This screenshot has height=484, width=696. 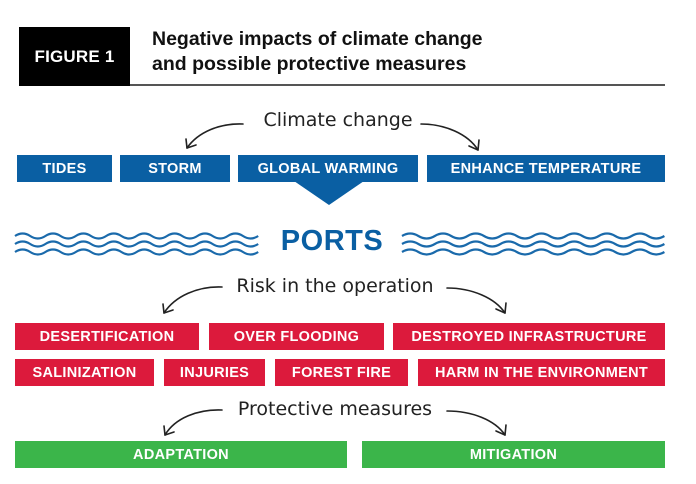 What do you see at coordinates (74, 56) in the screenshot?
I see `figure-label: FIGURE 1` at bounding box center [74, 56].